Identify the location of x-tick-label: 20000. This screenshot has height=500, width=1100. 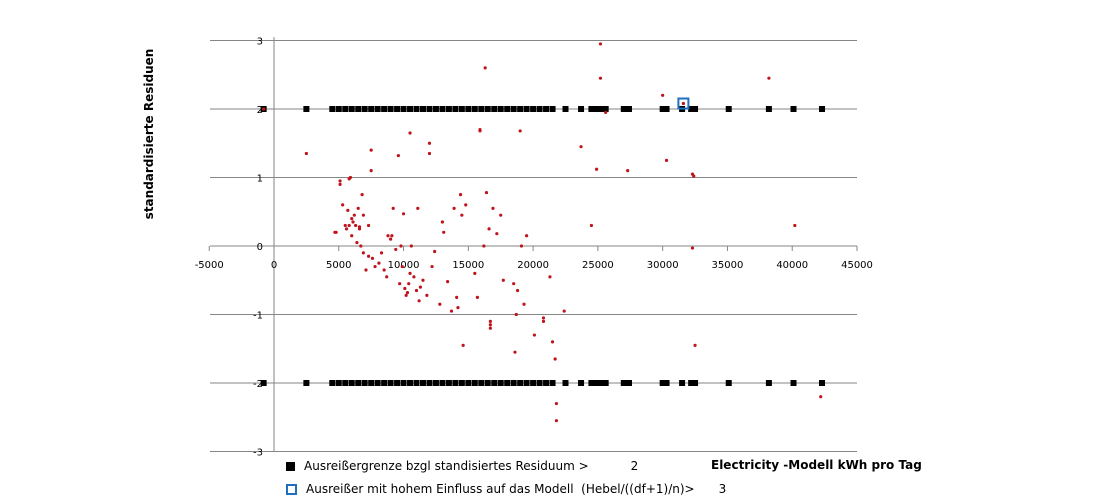
(533, 265).